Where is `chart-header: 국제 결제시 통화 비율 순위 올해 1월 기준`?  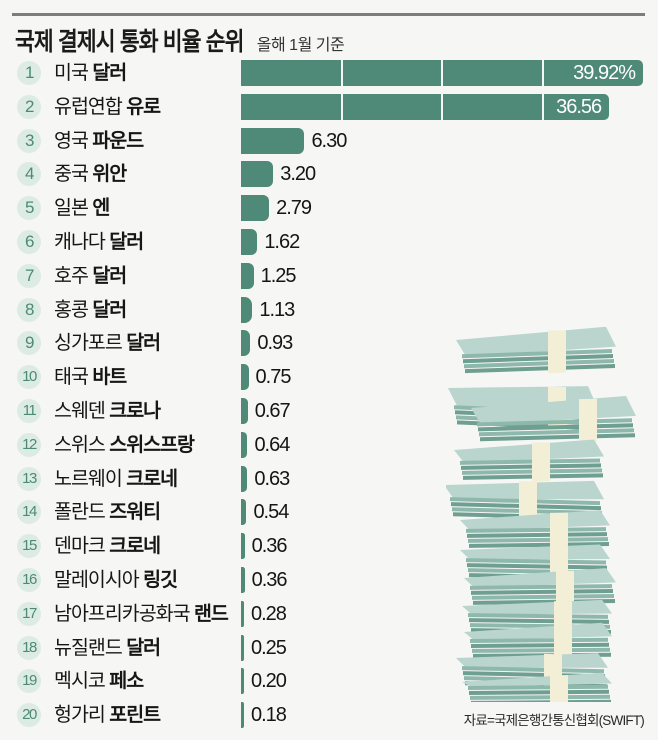 chart-header: 국제 결제시 통화 비율 순위 올해 1월 기준 is located at coordinates (180, 39).